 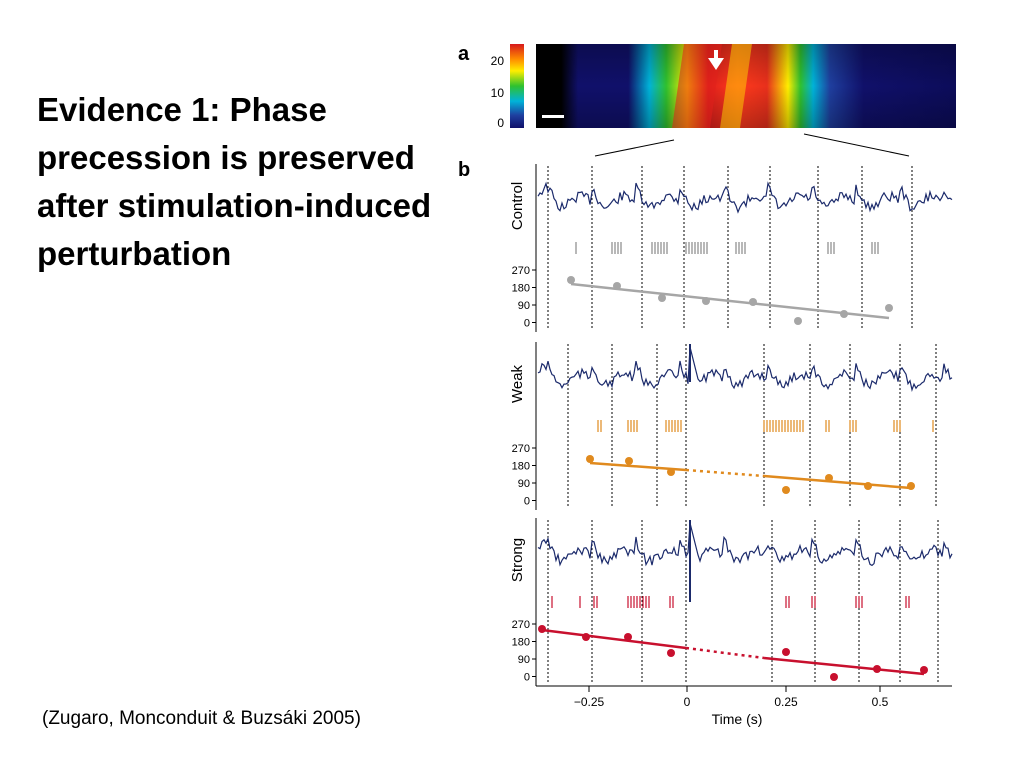 What do you see at coordinates (856, 145) in the screenshot?
I see `zoom-line-right` at bounding box center [856, 145].